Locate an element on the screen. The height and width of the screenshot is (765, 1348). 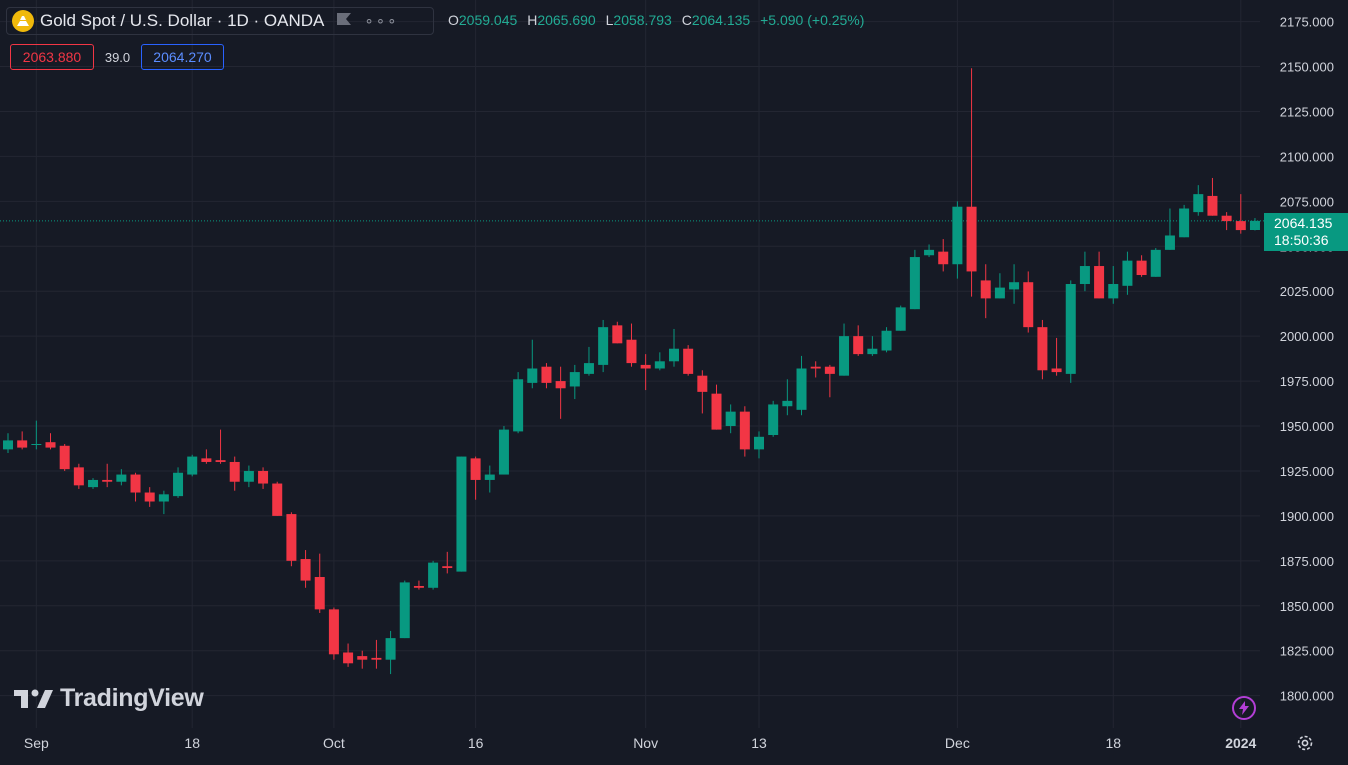
tradingview-watermark: TradingView is located at coordinates (109, 698).